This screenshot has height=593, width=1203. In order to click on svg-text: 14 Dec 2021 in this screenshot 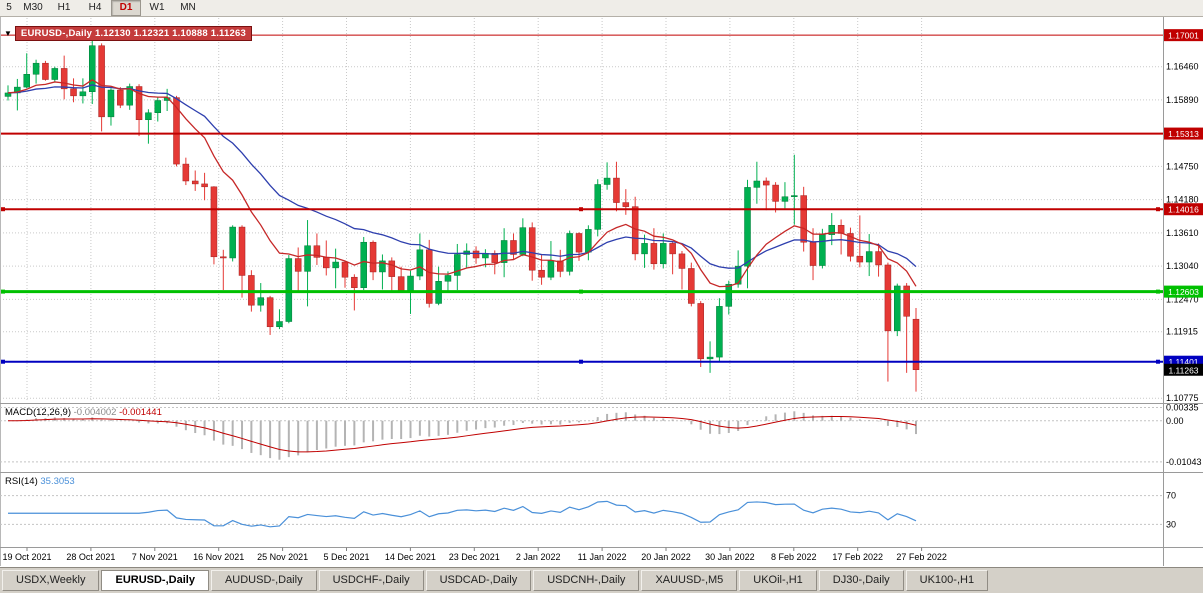, I will do `click(410, 557)`.